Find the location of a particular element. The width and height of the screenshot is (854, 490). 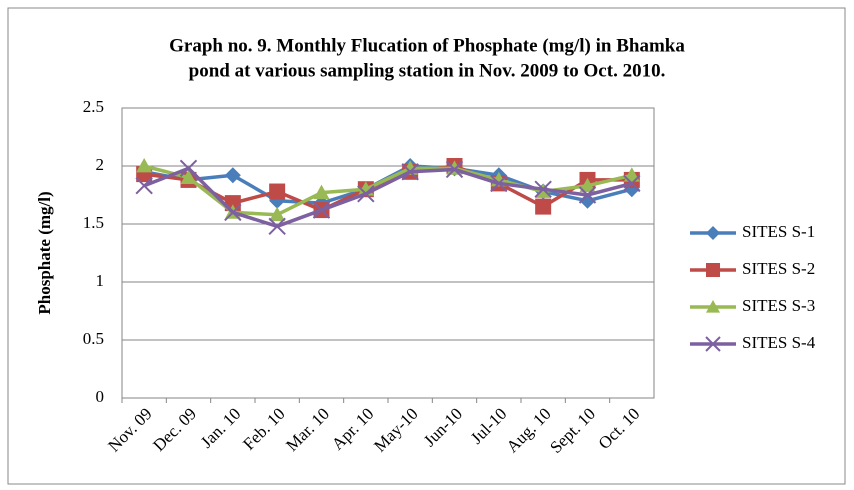

legend-label: SITES S-3 is located at coordinates (778, 305).